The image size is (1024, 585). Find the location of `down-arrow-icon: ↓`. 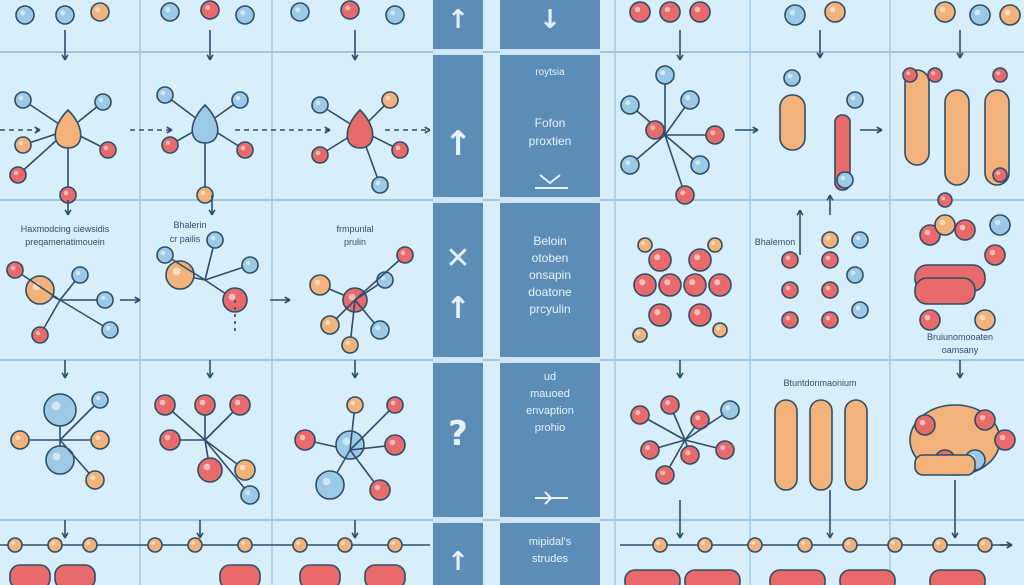

down-arrow-icon: ↓ is located at coordinates (550, 20).